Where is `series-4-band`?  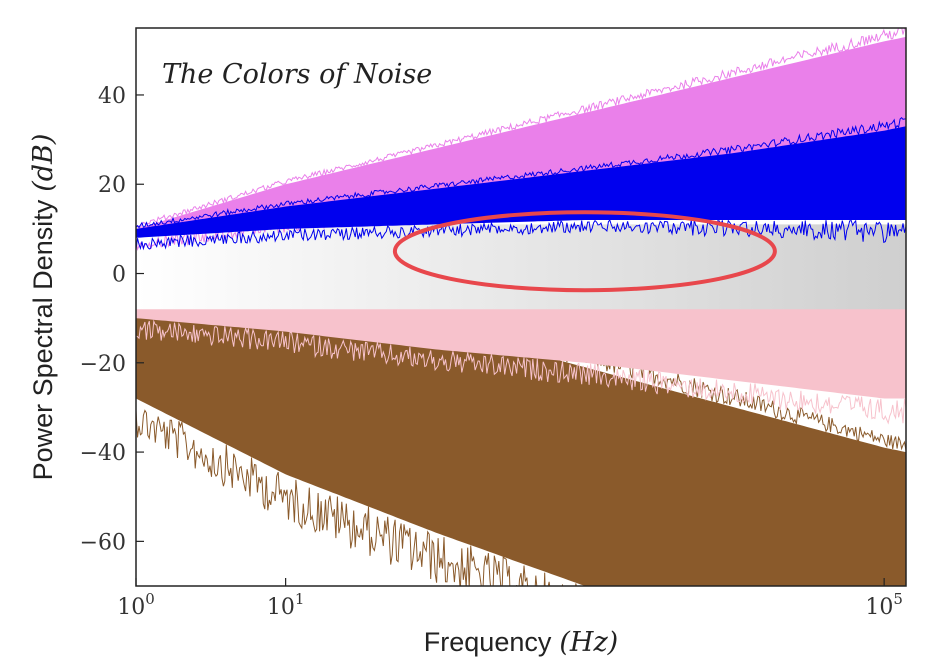 series-4-band is located at coordinates (521, 182).